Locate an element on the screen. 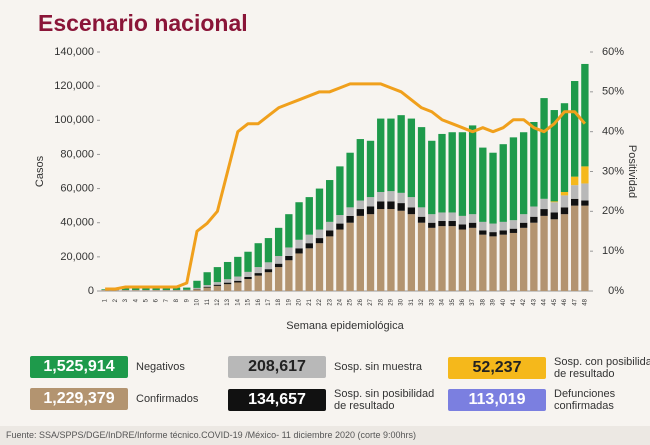  legend-label: Sosp. sin muestra is located at coordinates (378, 367).